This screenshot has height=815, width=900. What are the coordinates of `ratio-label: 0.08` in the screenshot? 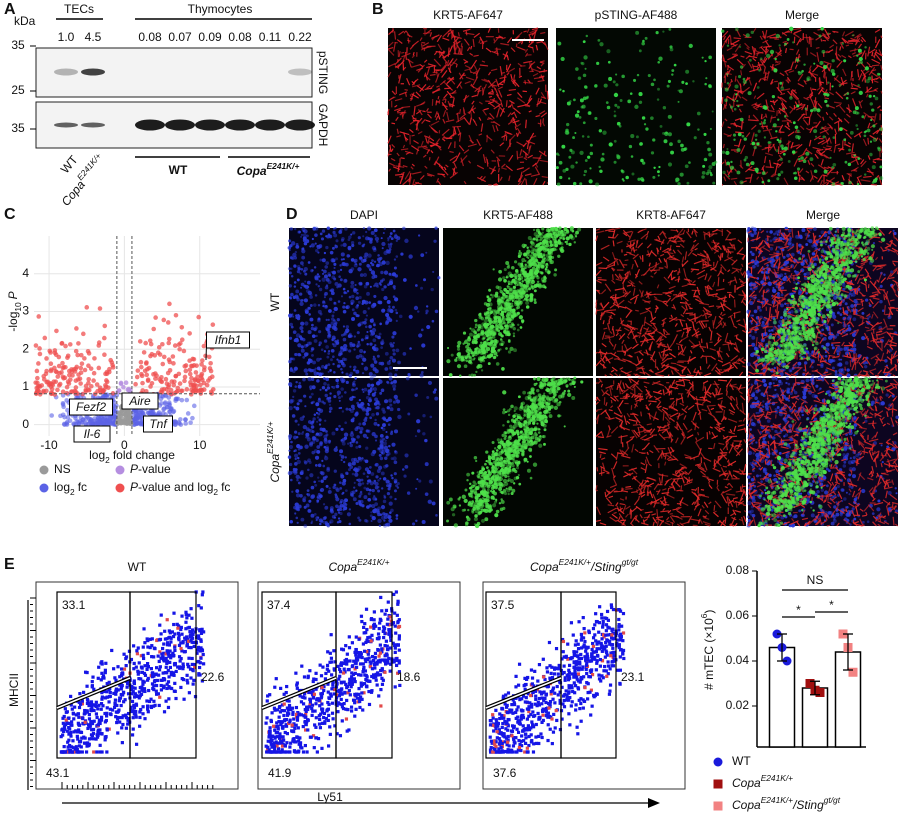 It's located at (150, 37).